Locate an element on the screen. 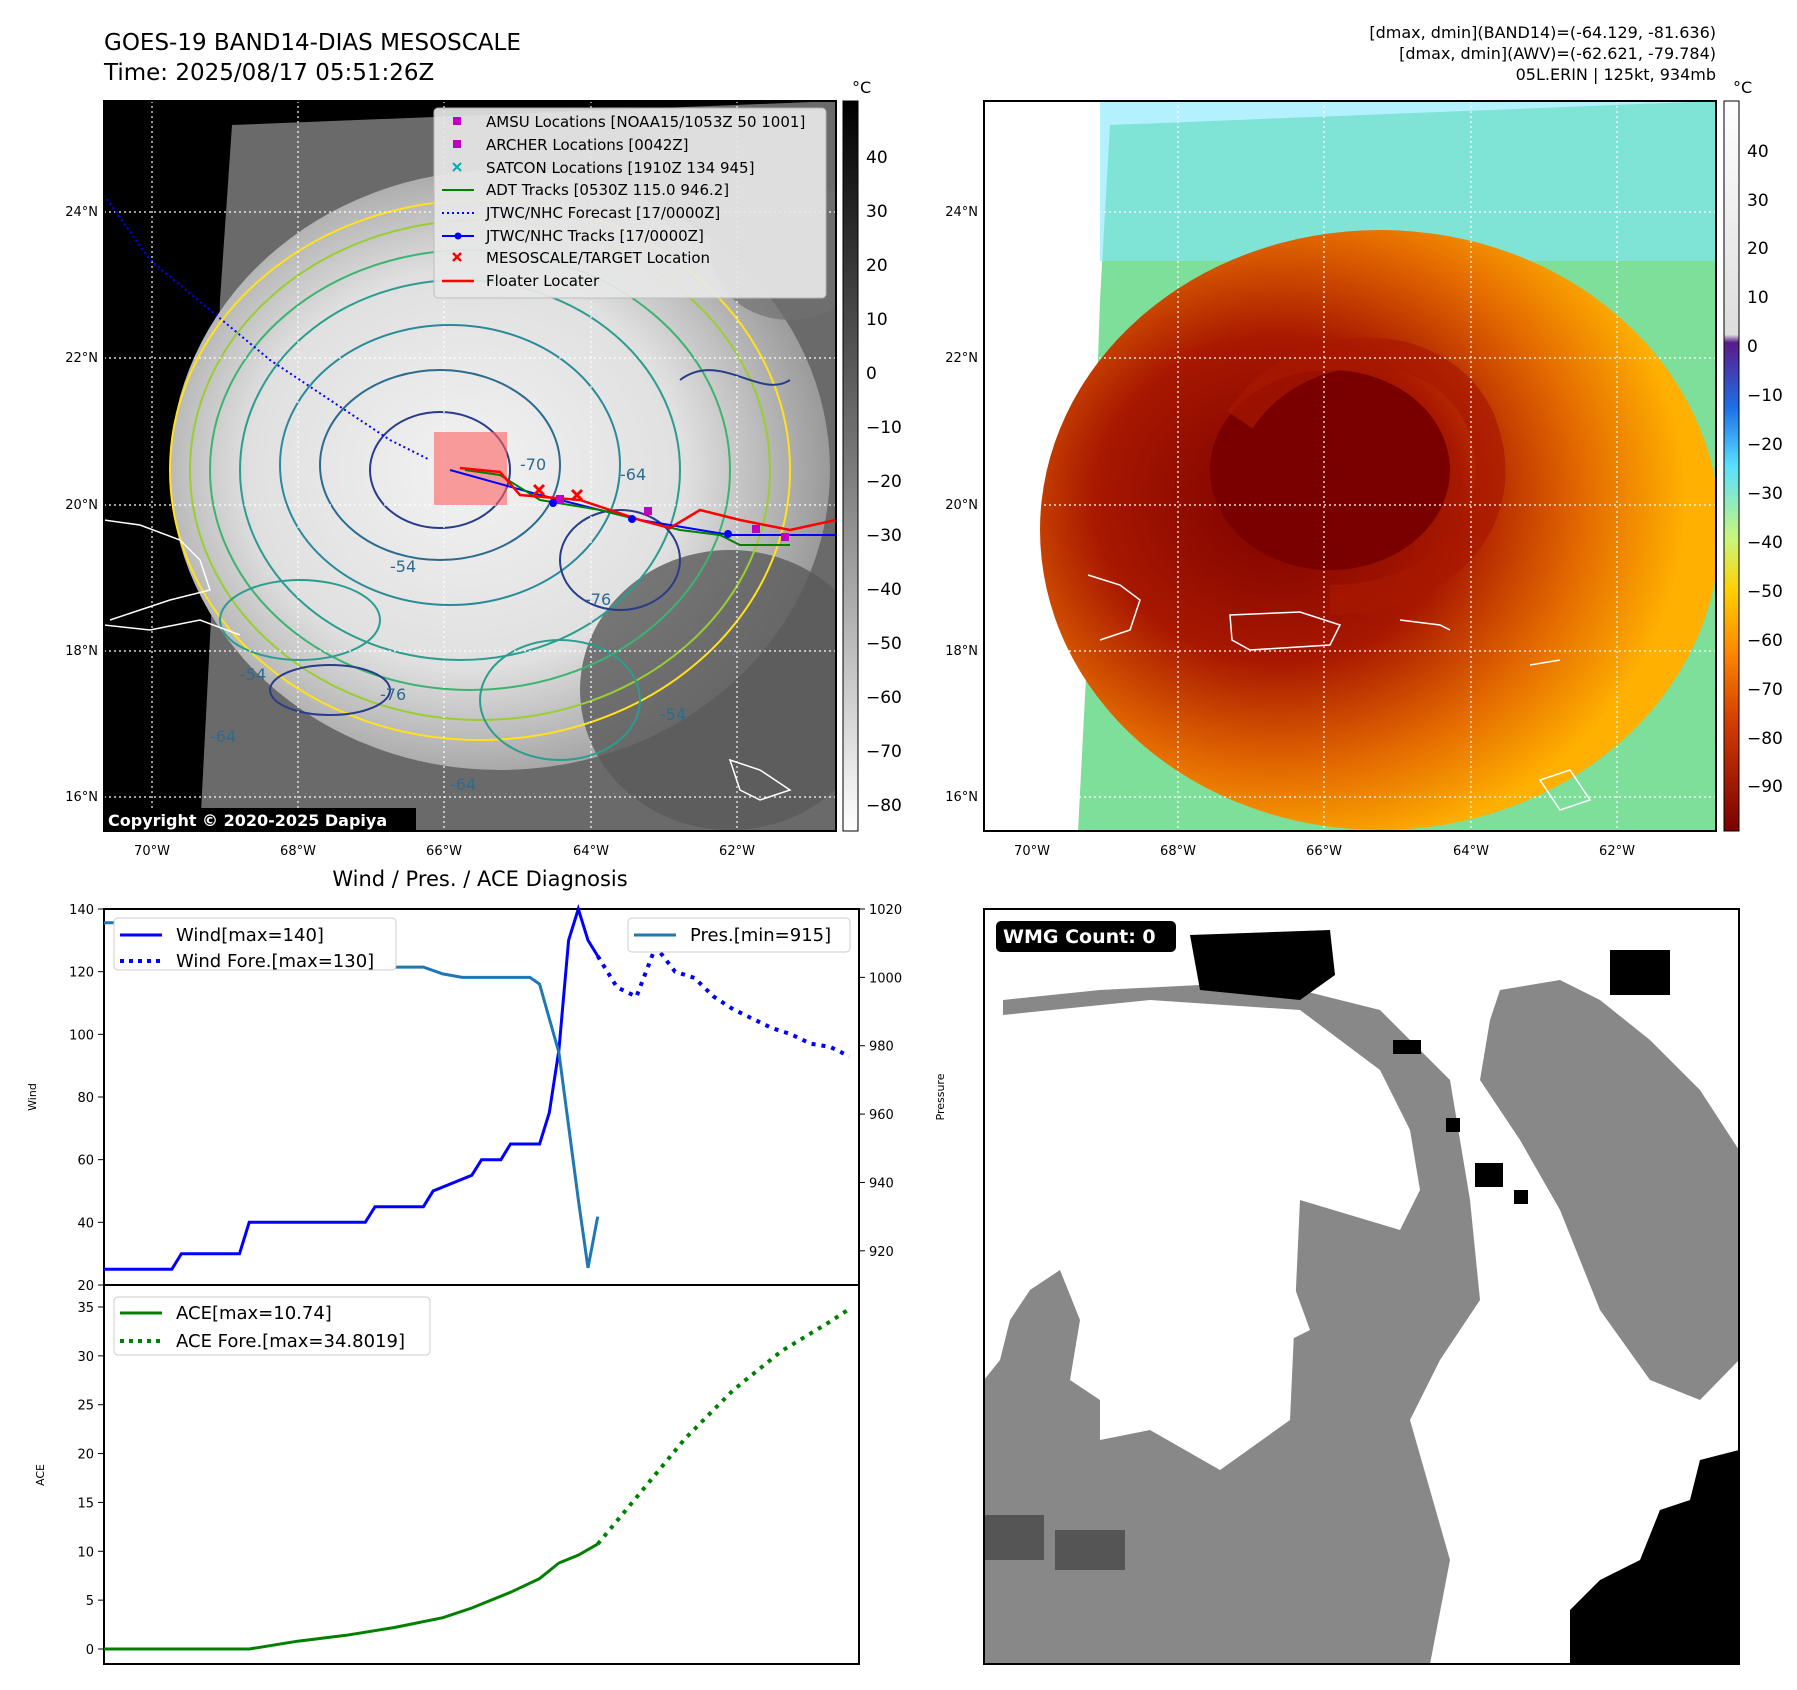 This screenshot has width=1797, height=1690. legend-target-marker is located at coordinates (457, 257).